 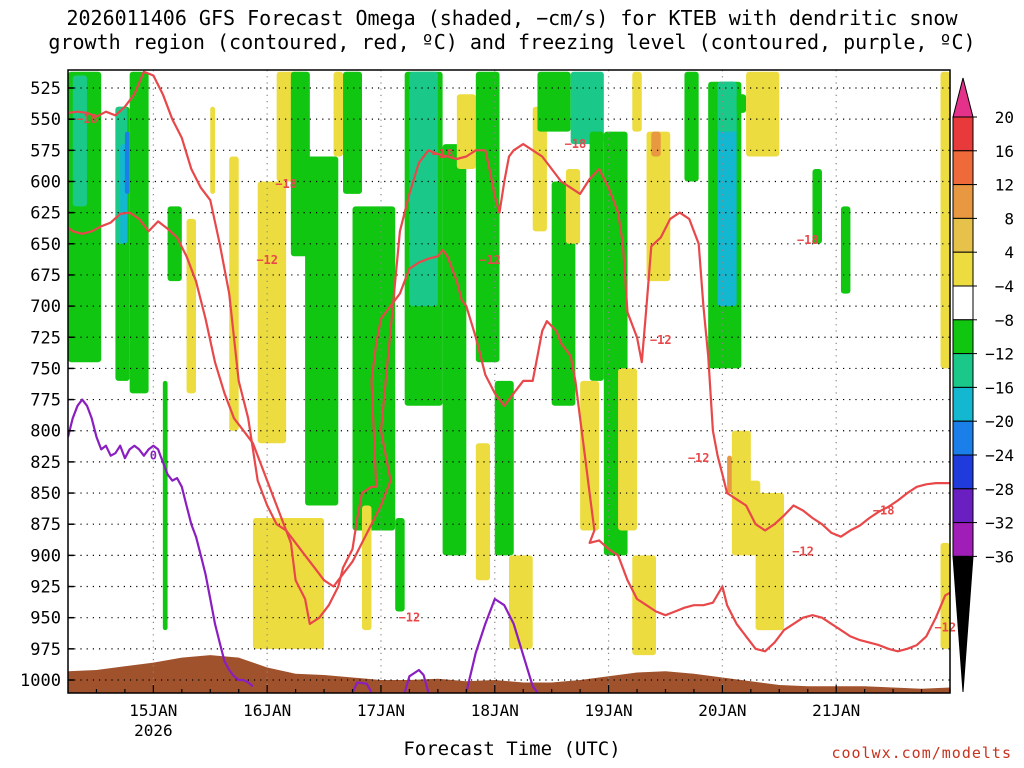 What do you see at coordinates (608, 710) in the screenshot?
I see `x-tick-label: 19JAN` at bounding box center [608, 710].